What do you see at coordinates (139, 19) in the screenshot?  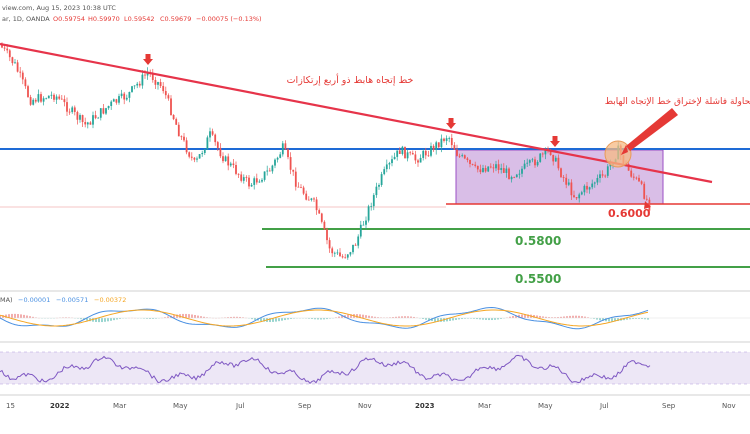 I see `header-low: L0.59542` at bounding box center [139, 19].